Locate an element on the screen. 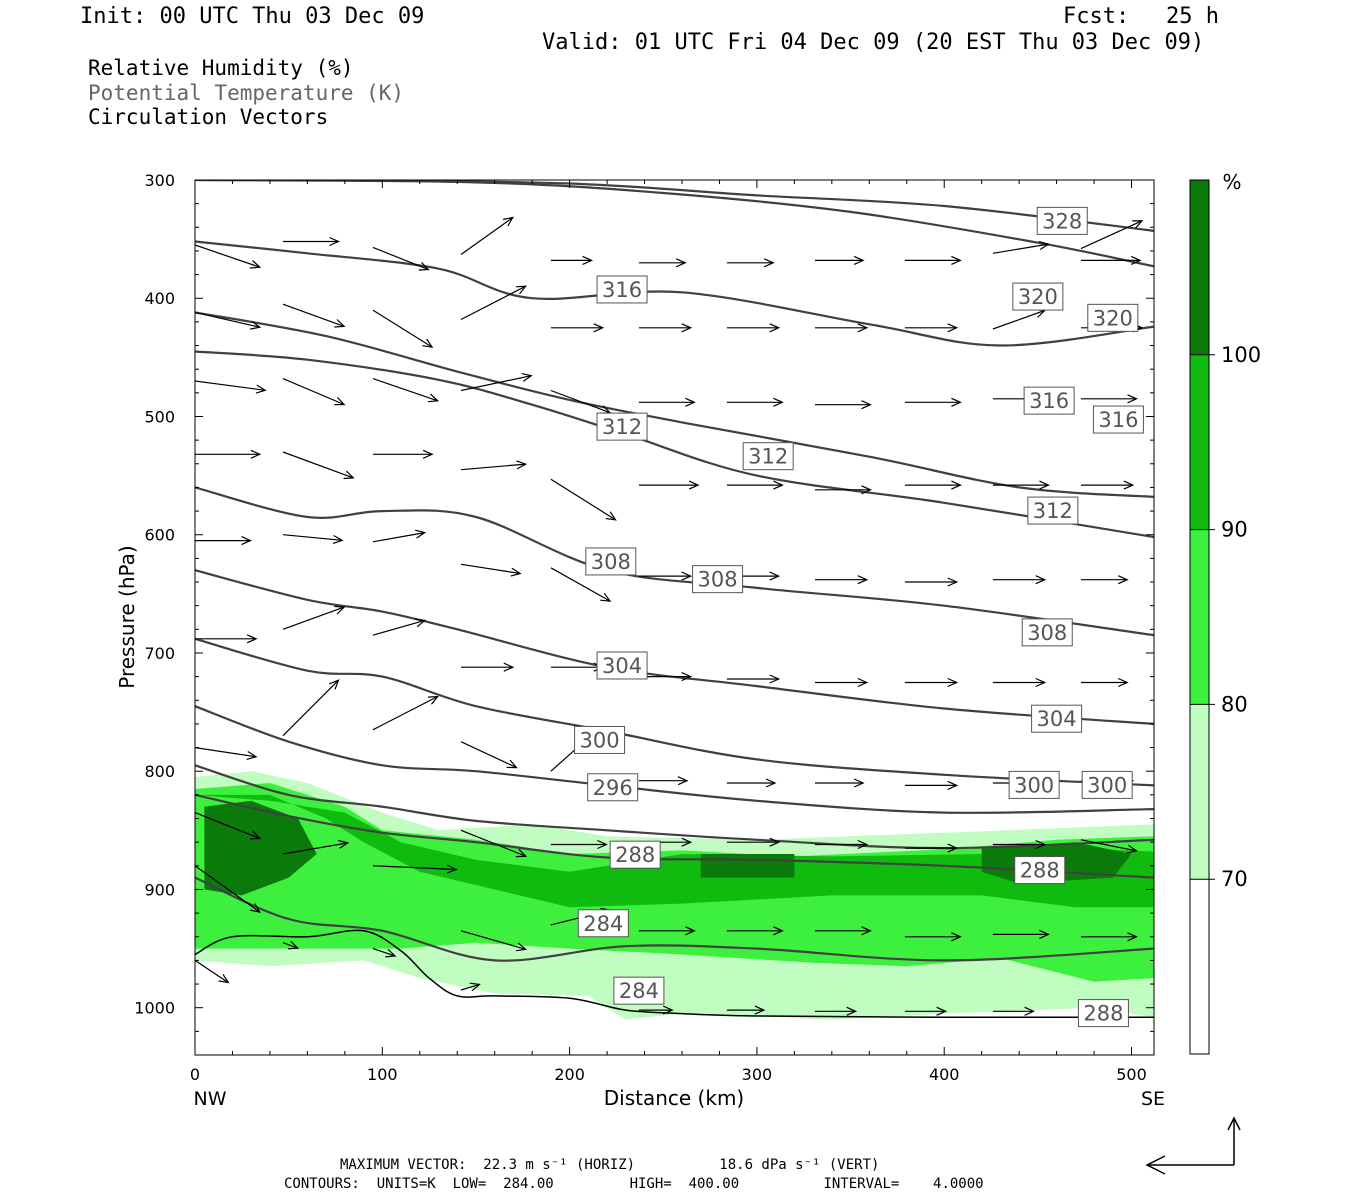 The width and height of the screenshot is (1350, 1200). rh-shading is located at coordinates (674, 895).